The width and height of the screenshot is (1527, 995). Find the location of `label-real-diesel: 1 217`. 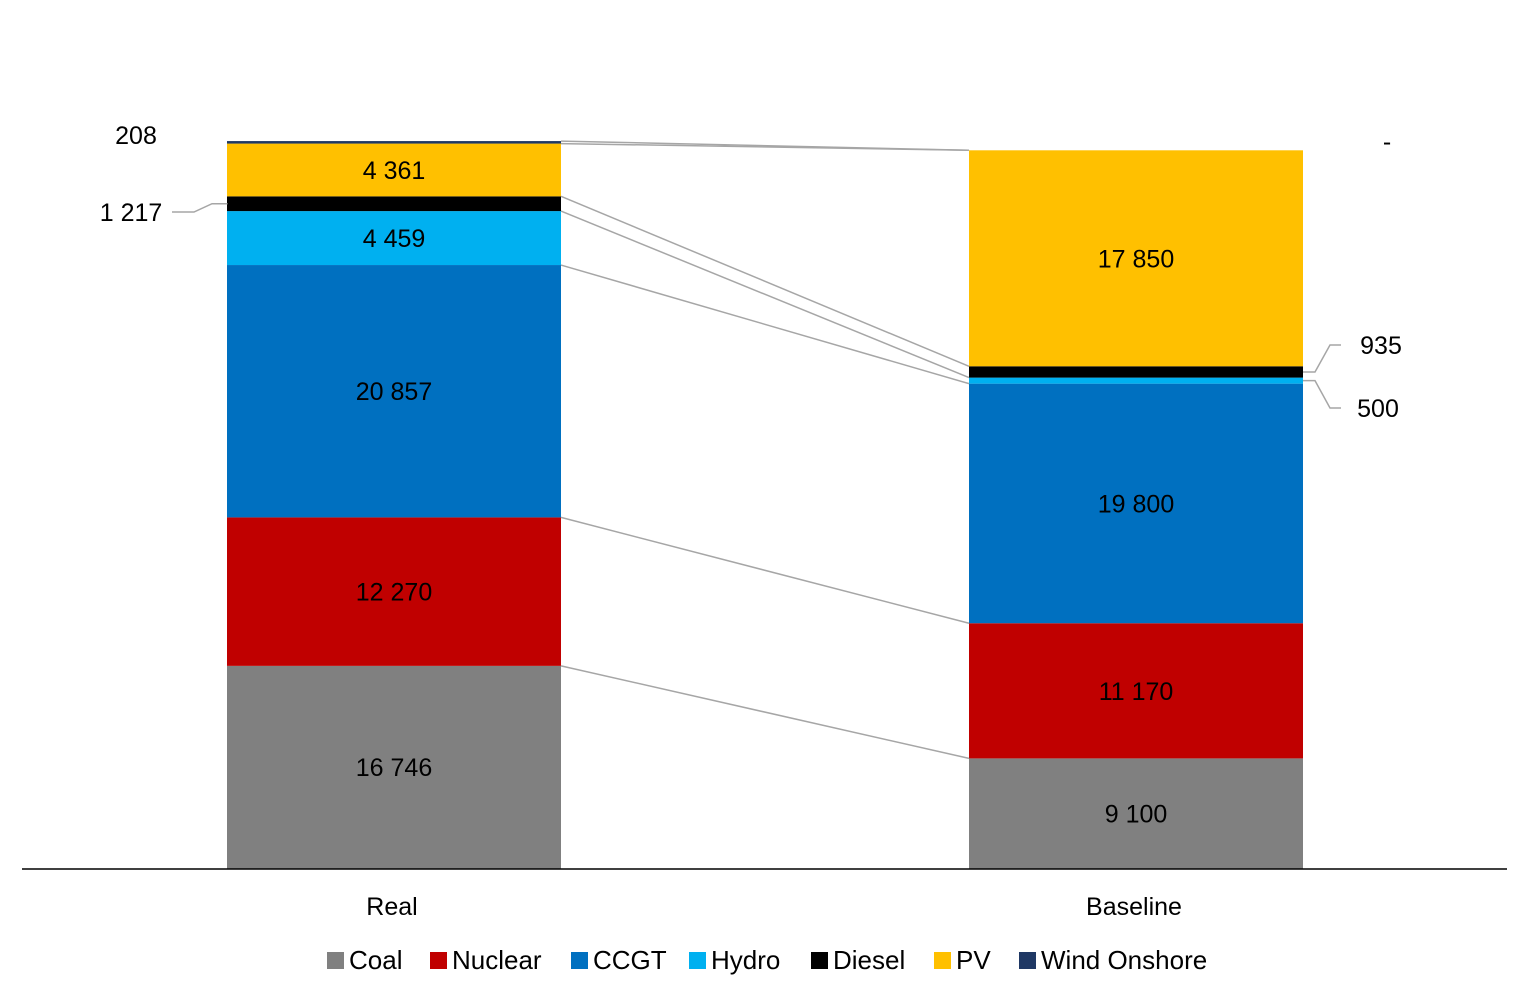

label-real-diesel: 1 217 is located at coordinates (131, 213).